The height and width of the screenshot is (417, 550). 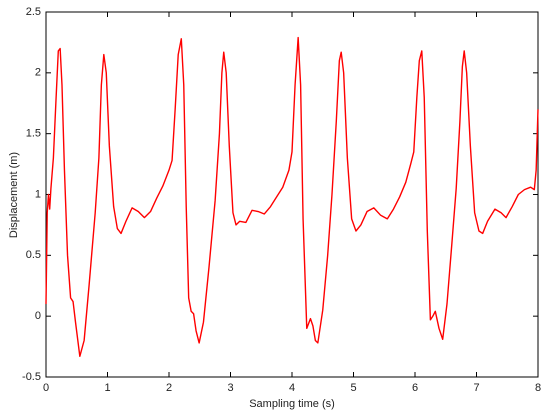 What do you see at coordinates (46, 388) in the screenshot?
I see `x-tick-label: 0` at bounding box center [46, 388].